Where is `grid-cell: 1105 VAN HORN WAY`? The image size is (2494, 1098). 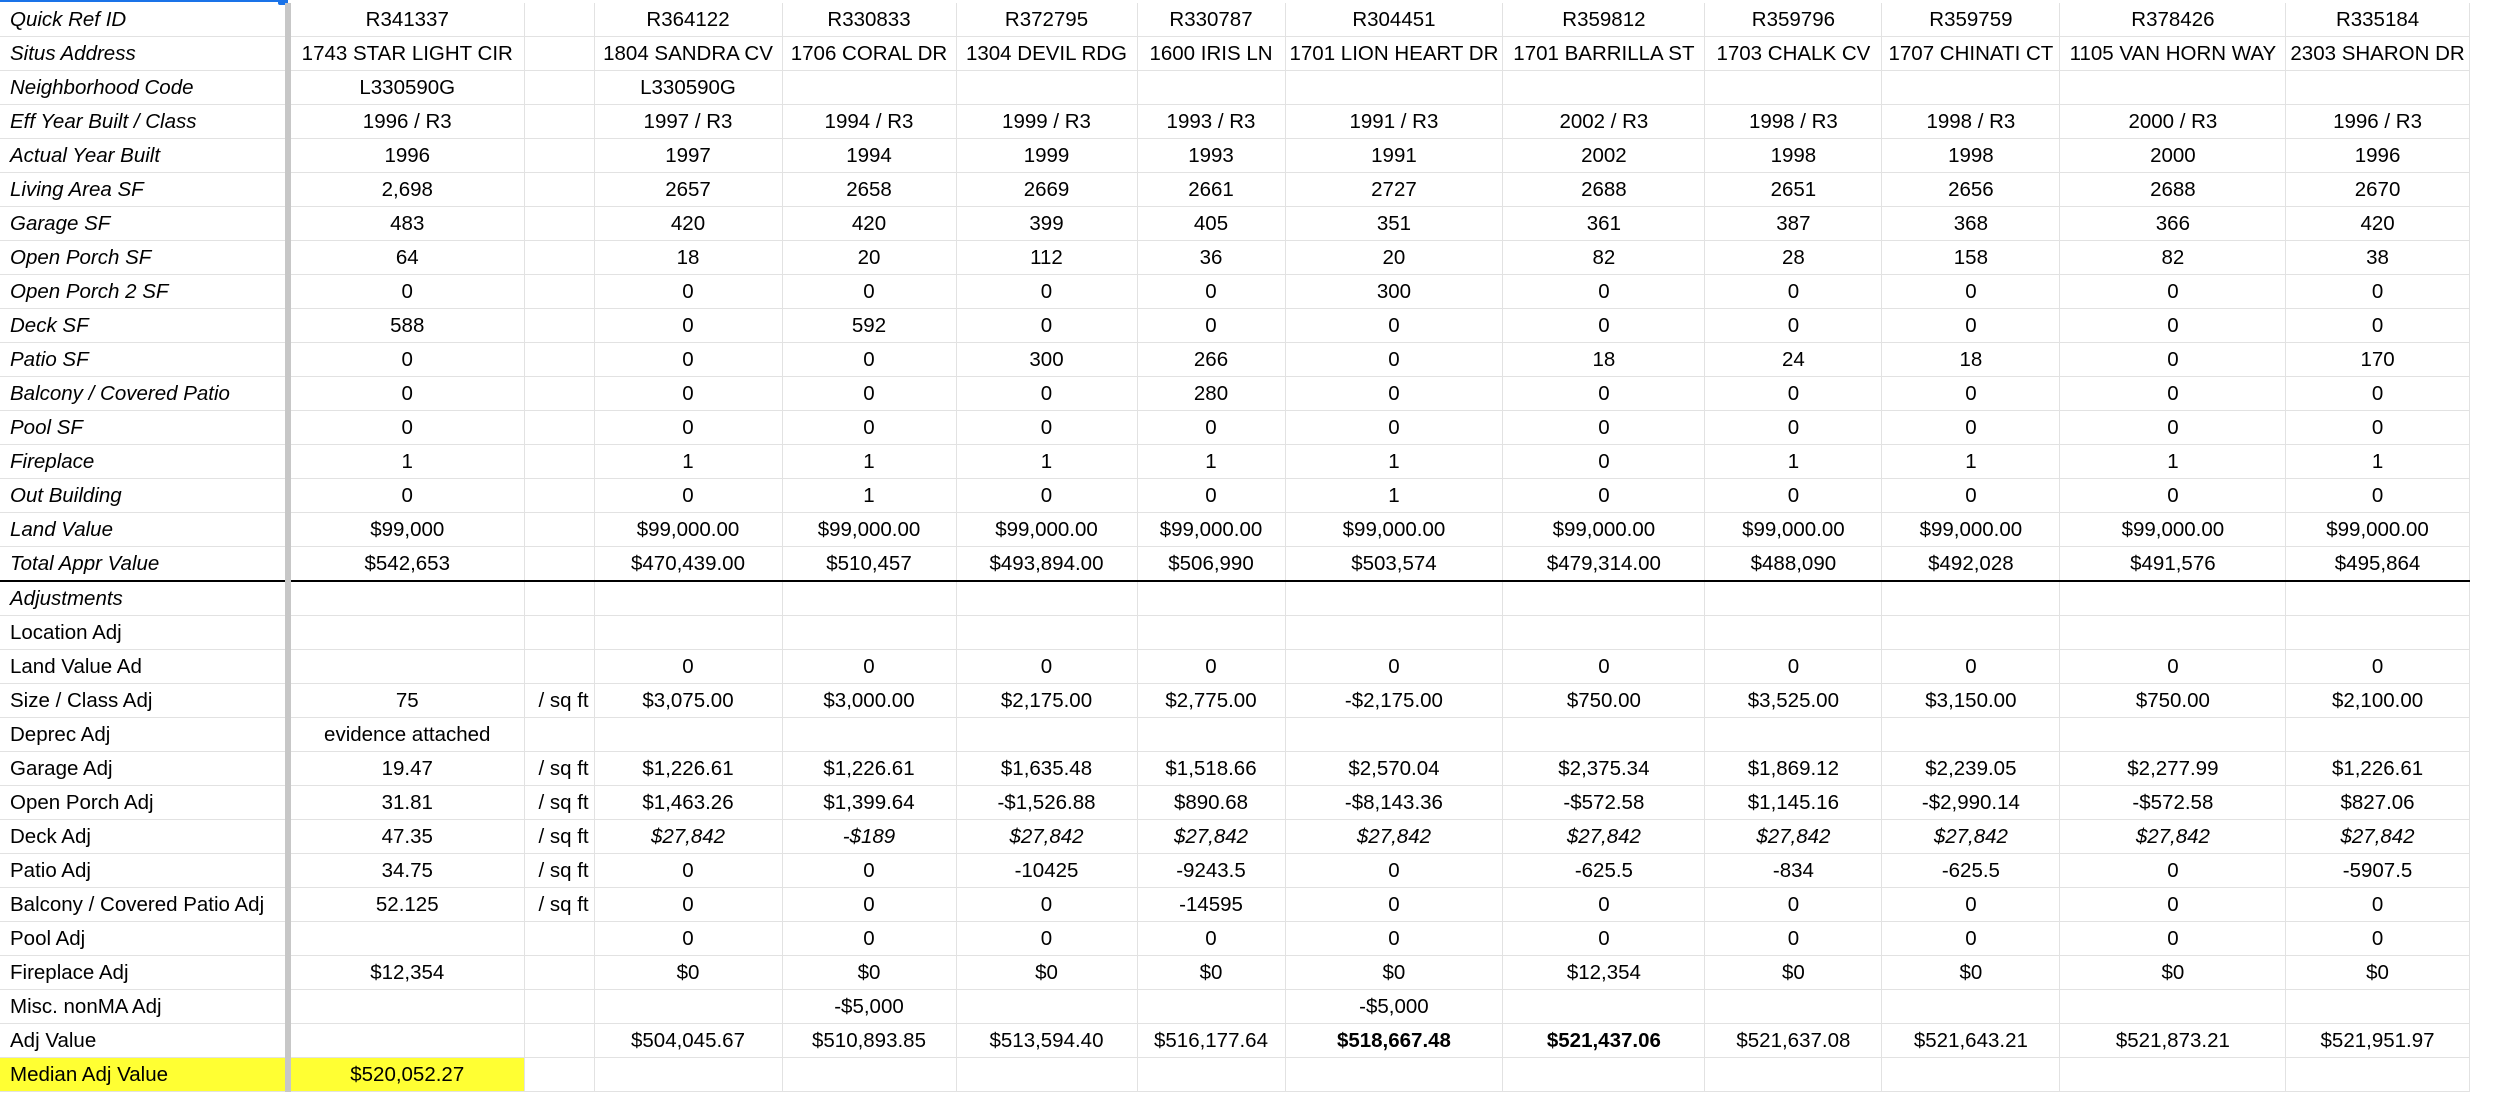 grid-cell: 1105 VAN HORN WAY is located at coordinates (2173, 53).